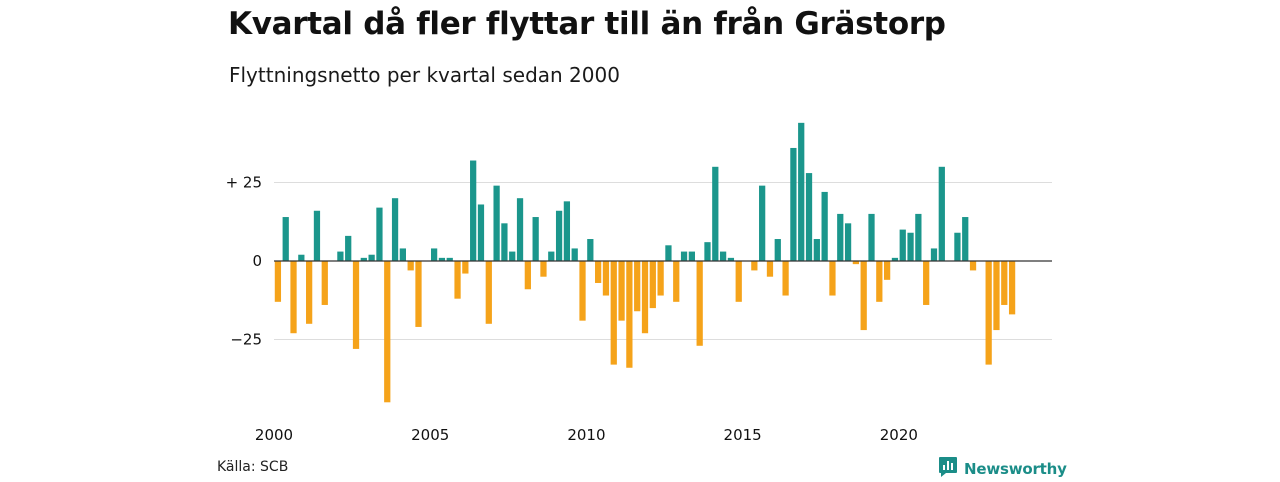 The width and height of the screenshot is (1280, 482). Describe the element at coordinates (253, 467) in the screenshot. I see `source-note: Källa: SCB` at that location.